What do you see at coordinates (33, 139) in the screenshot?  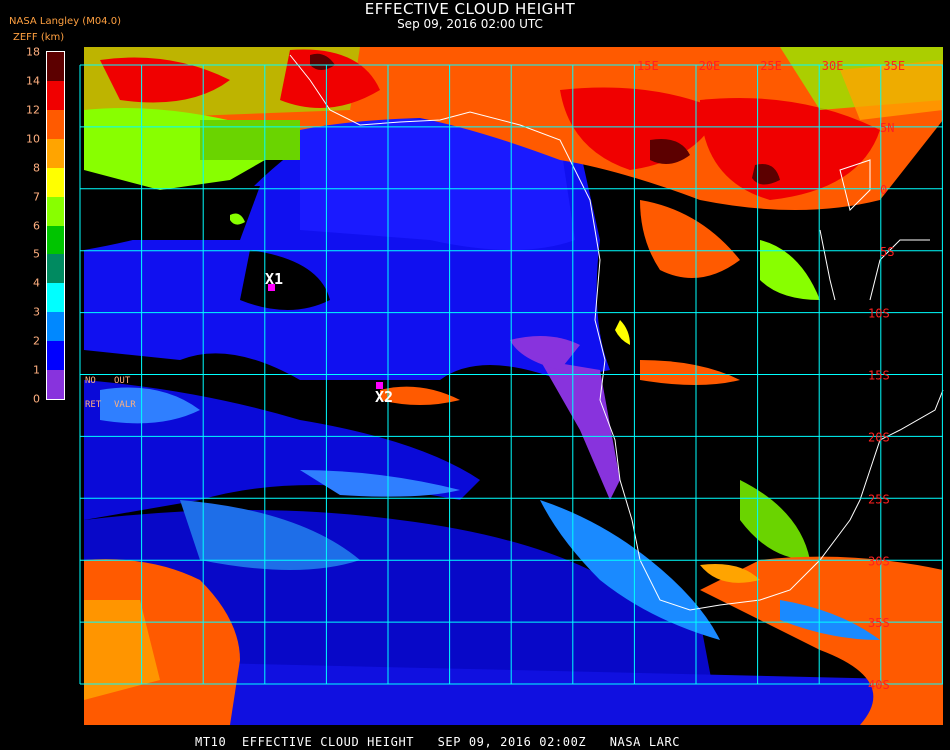 I see `legend-tick: 10` at bounding box center [33, 139].